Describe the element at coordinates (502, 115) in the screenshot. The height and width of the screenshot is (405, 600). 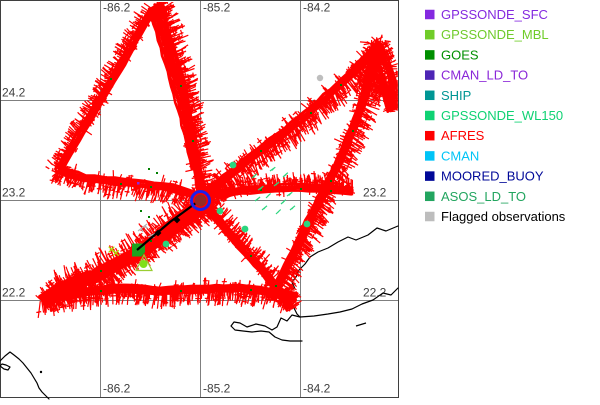
I see `svg-text: GPSSONDE_WL150` at that location.